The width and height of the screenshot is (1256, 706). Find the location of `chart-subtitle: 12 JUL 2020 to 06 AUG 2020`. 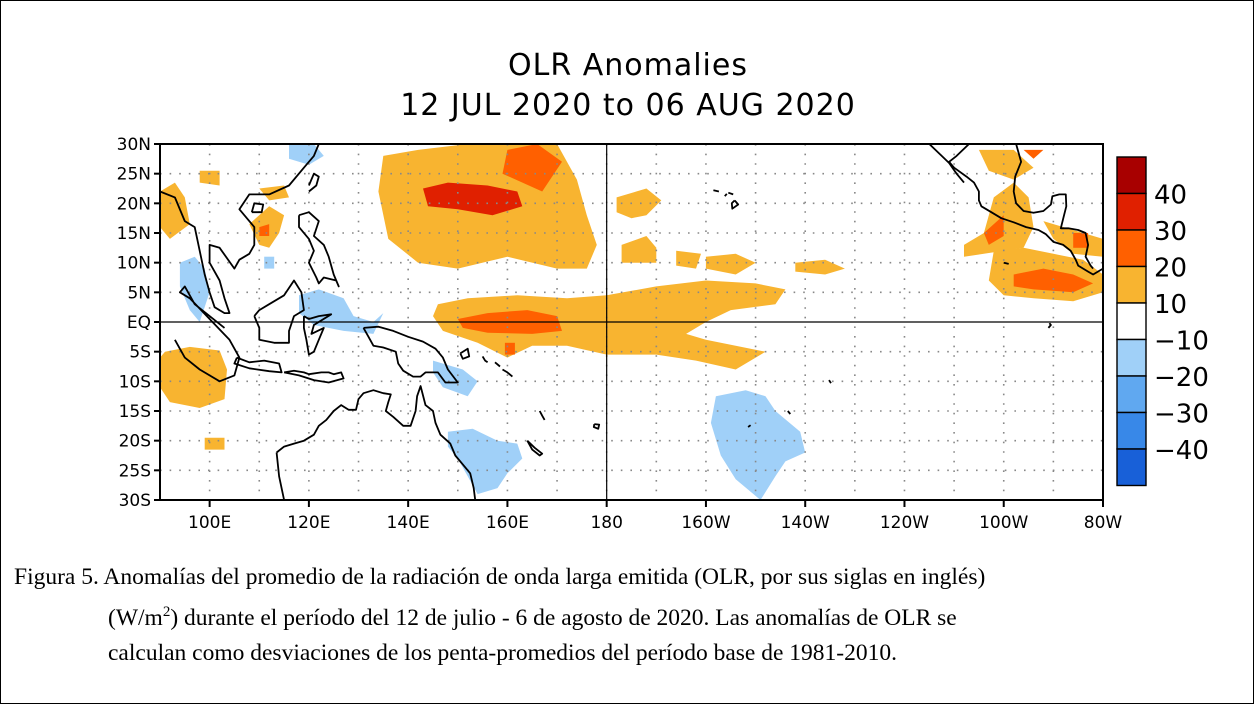

chart-subtitle: 12 JUL 2020 to 06 AUG 2020 is located at coordinates (628, 105).